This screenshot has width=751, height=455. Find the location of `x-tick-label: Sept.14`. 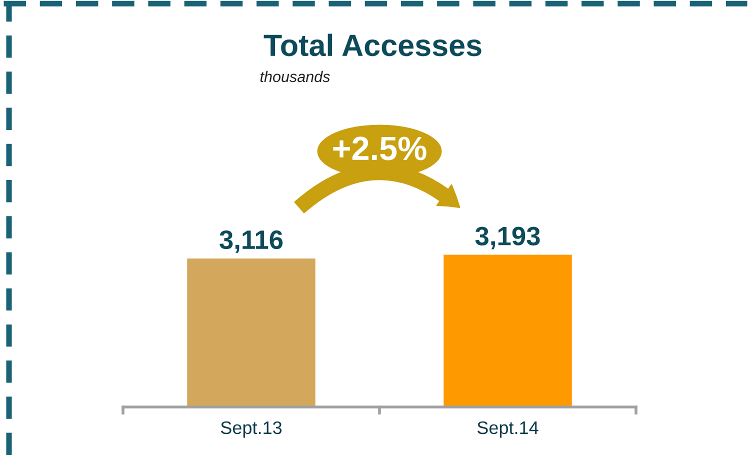

x-tick-label: Sept.14 is located at coordinates (507, 429).